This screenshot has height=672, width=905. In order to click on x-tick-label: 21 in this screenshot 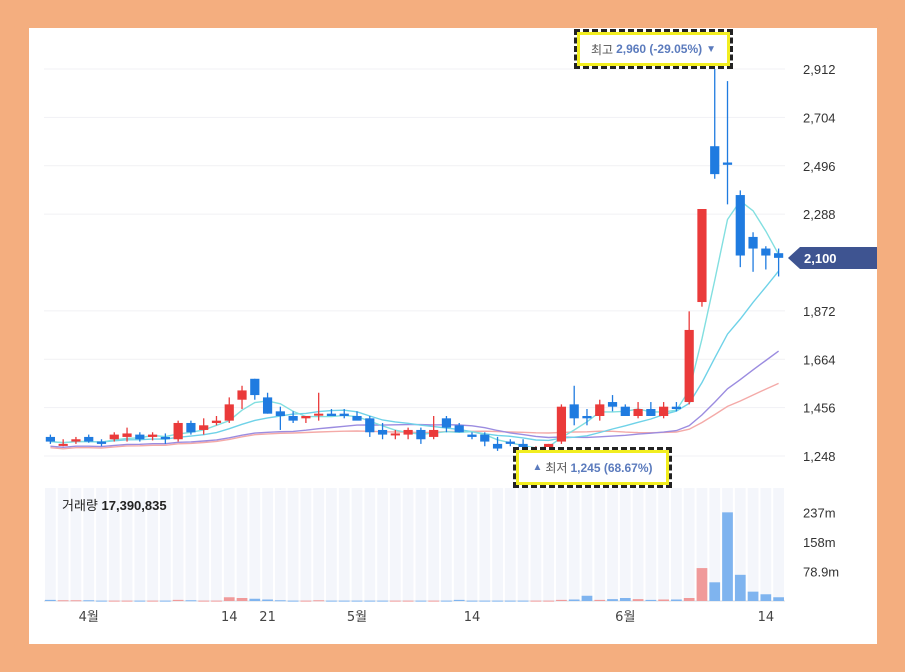, I will do `click(267, 617)`.